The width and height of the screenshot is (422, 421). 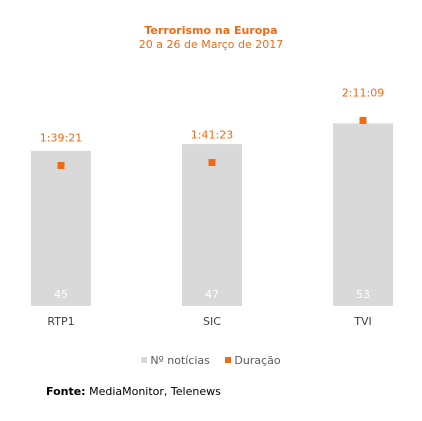 What do you see at coordinates (61, 228) in the screenshot?
I see `bar-rtp1` at bounding box center [61, 228].